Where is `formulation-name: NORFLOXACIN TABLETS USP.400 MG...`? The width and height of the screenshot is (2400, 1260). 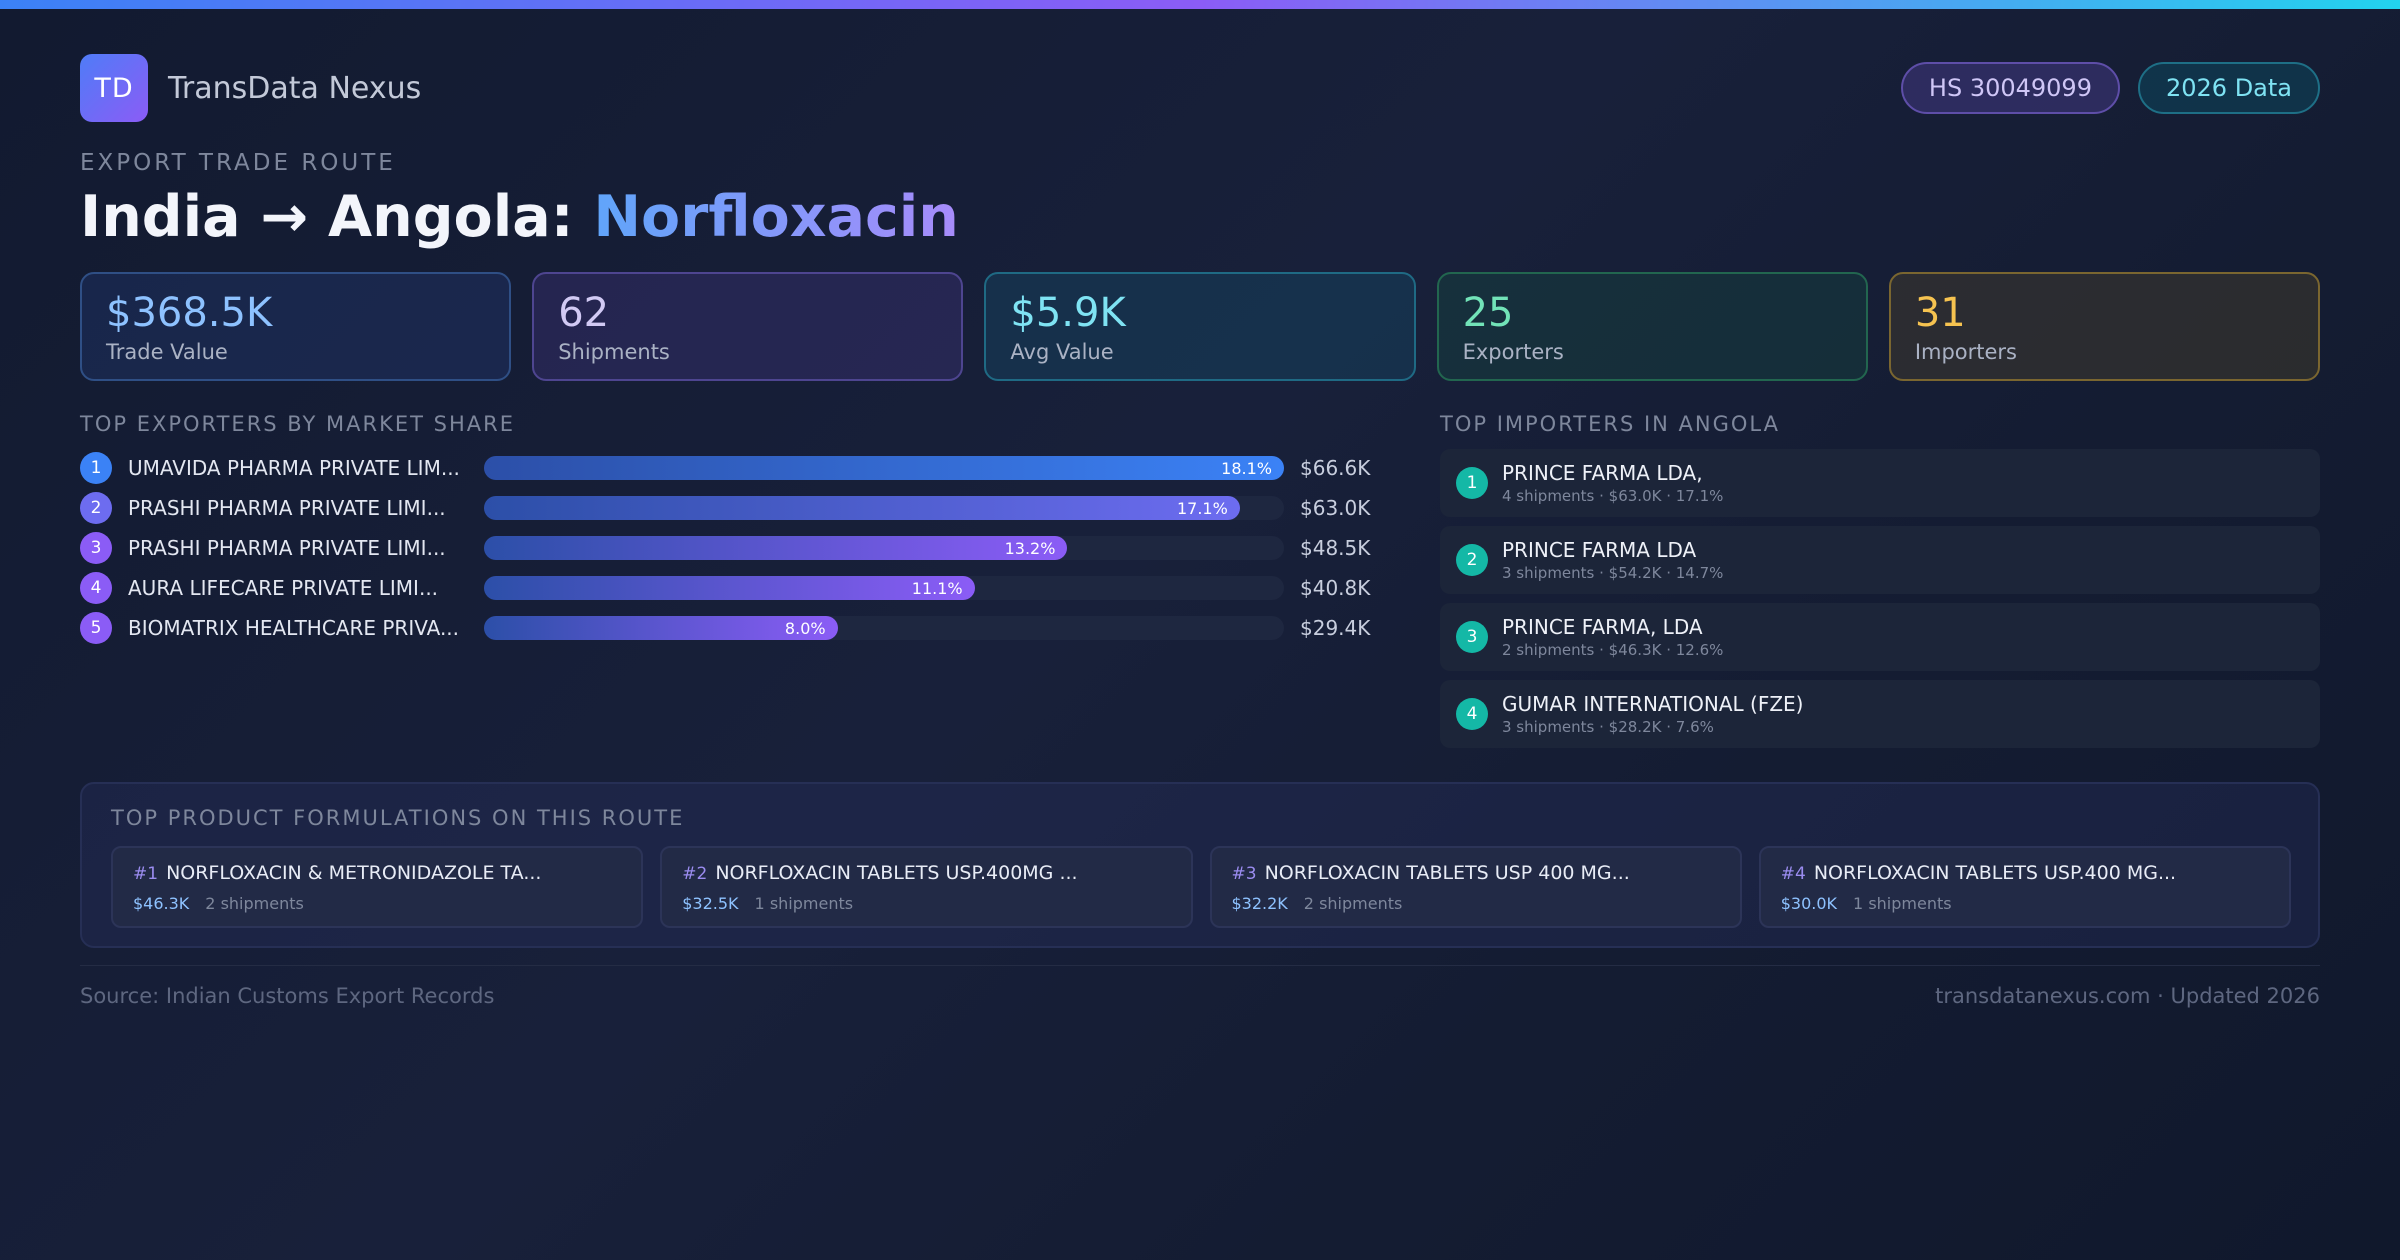 formulation-name: NORFLOXACIN TABLETS USP.400 MG... is located at coordinates (1995, 873).